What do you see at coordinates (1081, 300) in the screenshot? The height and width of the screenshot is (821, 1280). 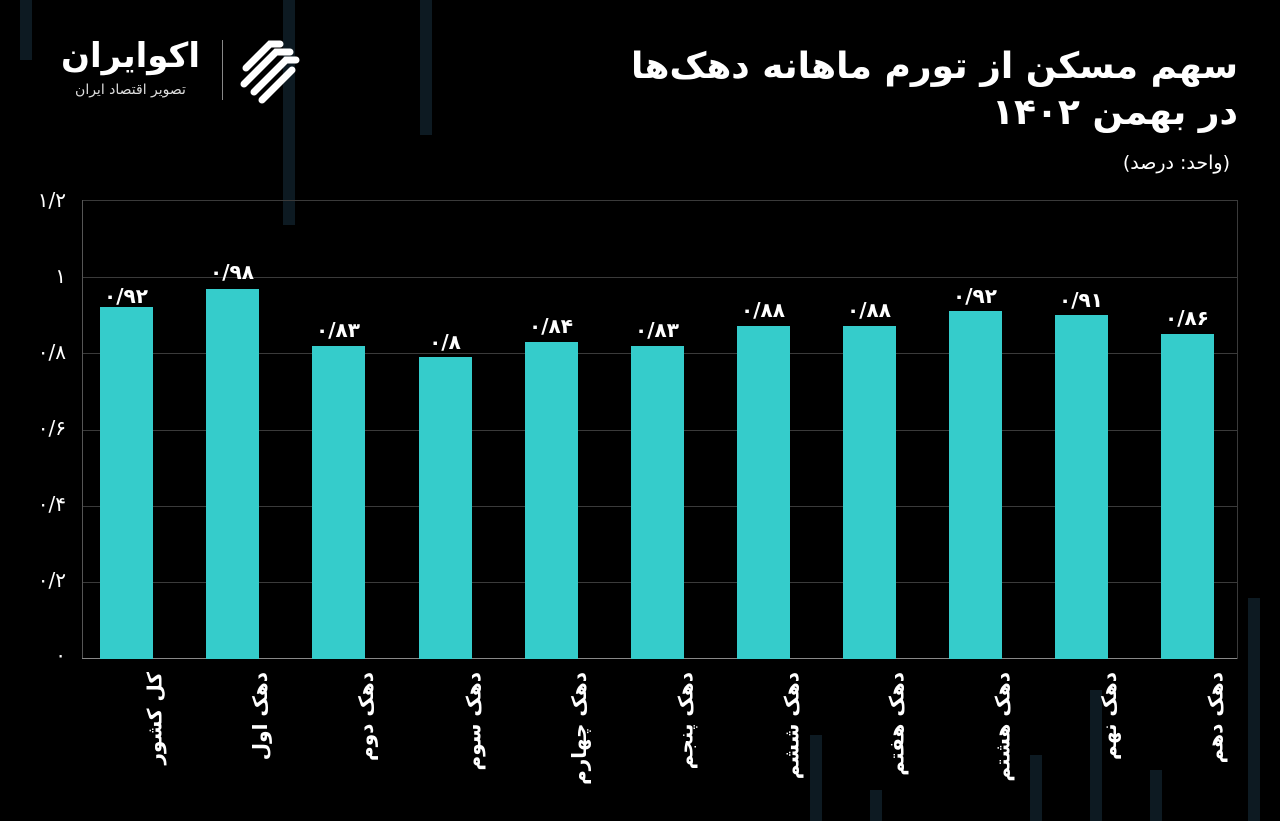 I see `bar-value-label: ۰/۹۱` at bounding box center [1081, 300].